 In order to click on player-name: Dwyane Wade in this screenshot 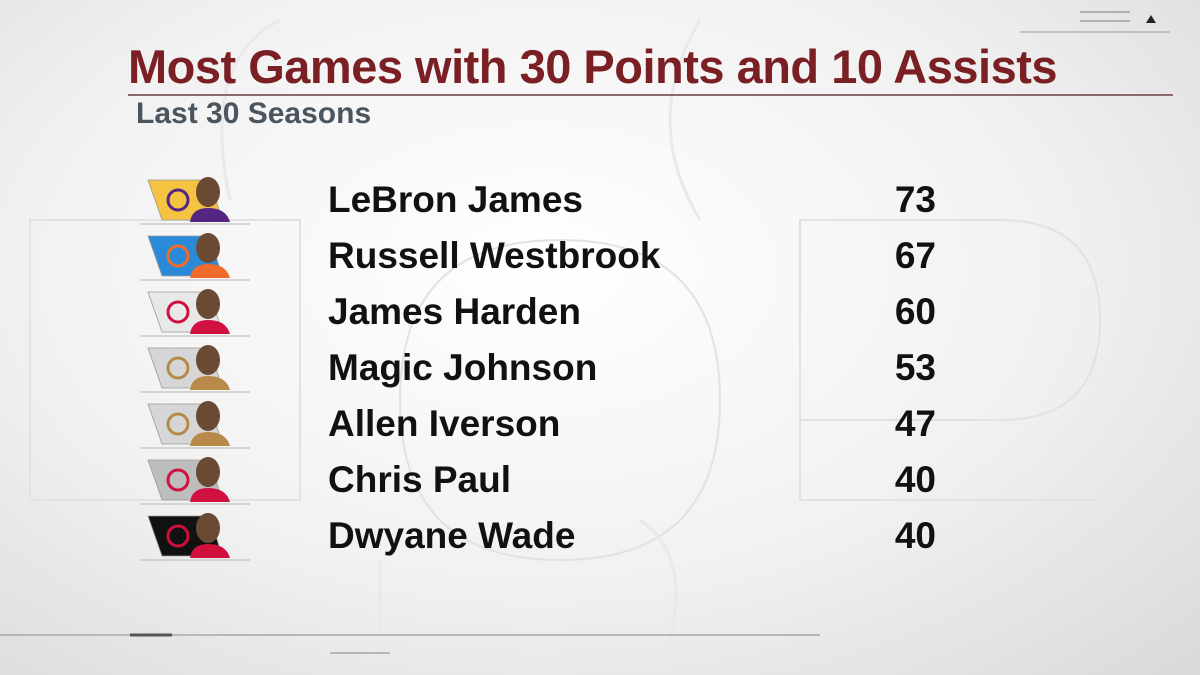, I will do `click(452, 535)`.